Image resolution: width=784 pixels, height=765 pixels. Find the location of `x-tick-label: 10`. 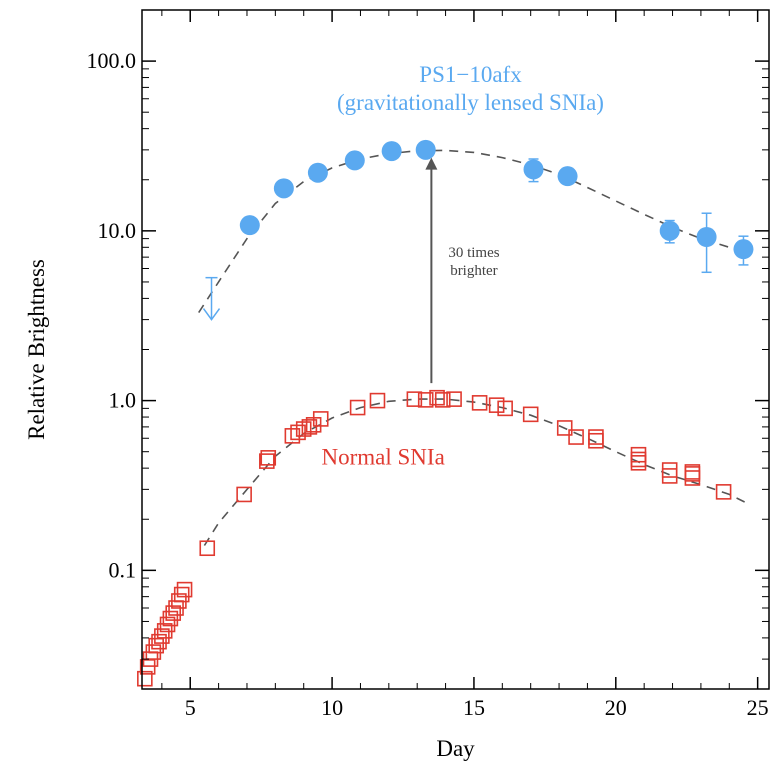

x-tick-label: 10 is located at coordinates (332, 707).